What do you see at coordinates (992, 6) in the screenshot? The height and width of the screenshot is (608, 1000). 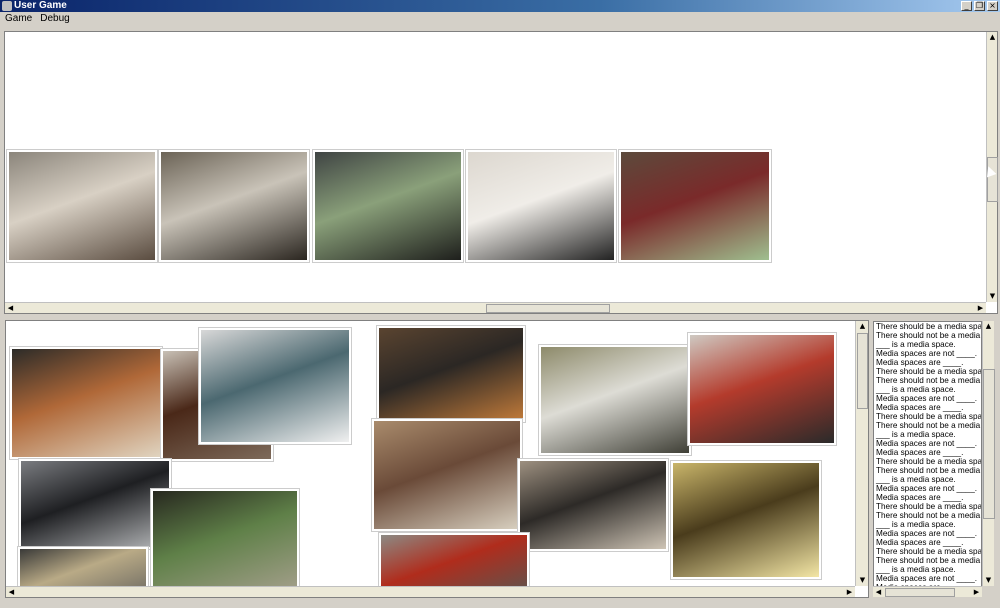 I see `close-icon: ×` at bounding box center [992, 6].